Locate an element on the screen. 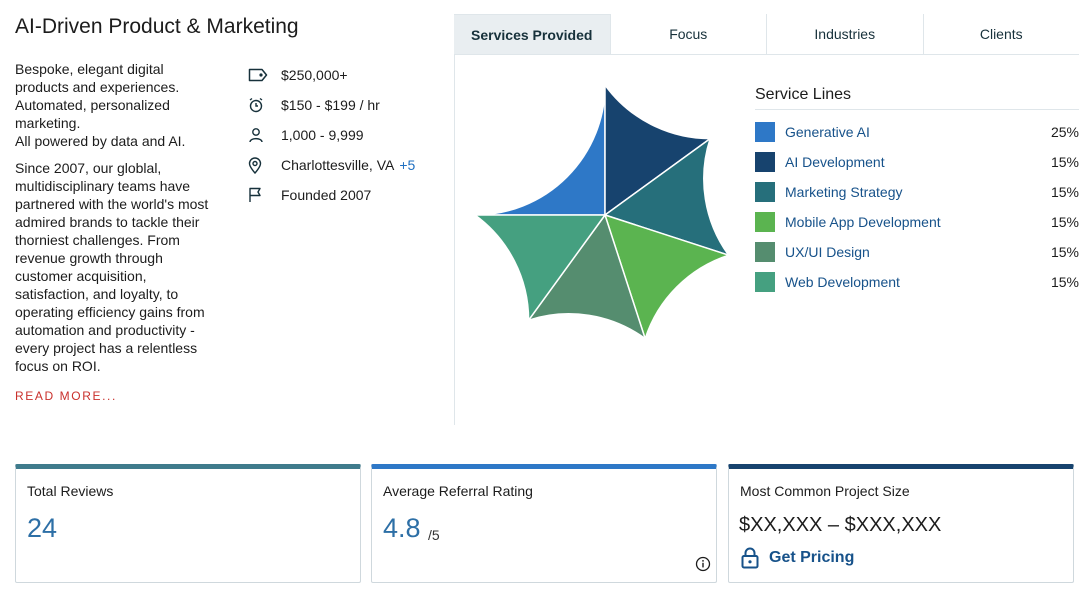 This screenshot has height=597, width=1086. fact-text: 1,000 - 9,999 is located at coordinates (322, 135).